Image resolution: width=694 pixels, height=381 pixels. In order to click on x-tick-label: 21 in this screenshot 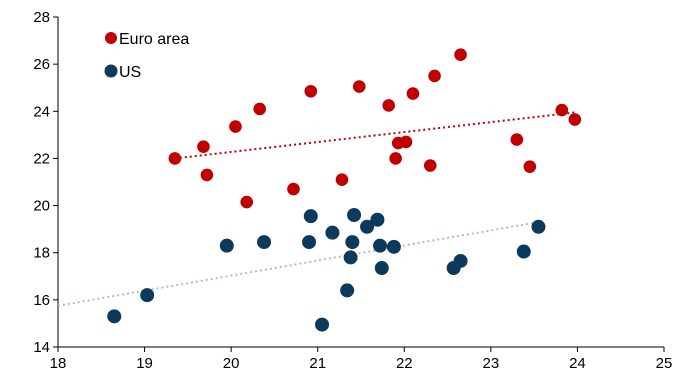, I will do `click(317, 363)`.